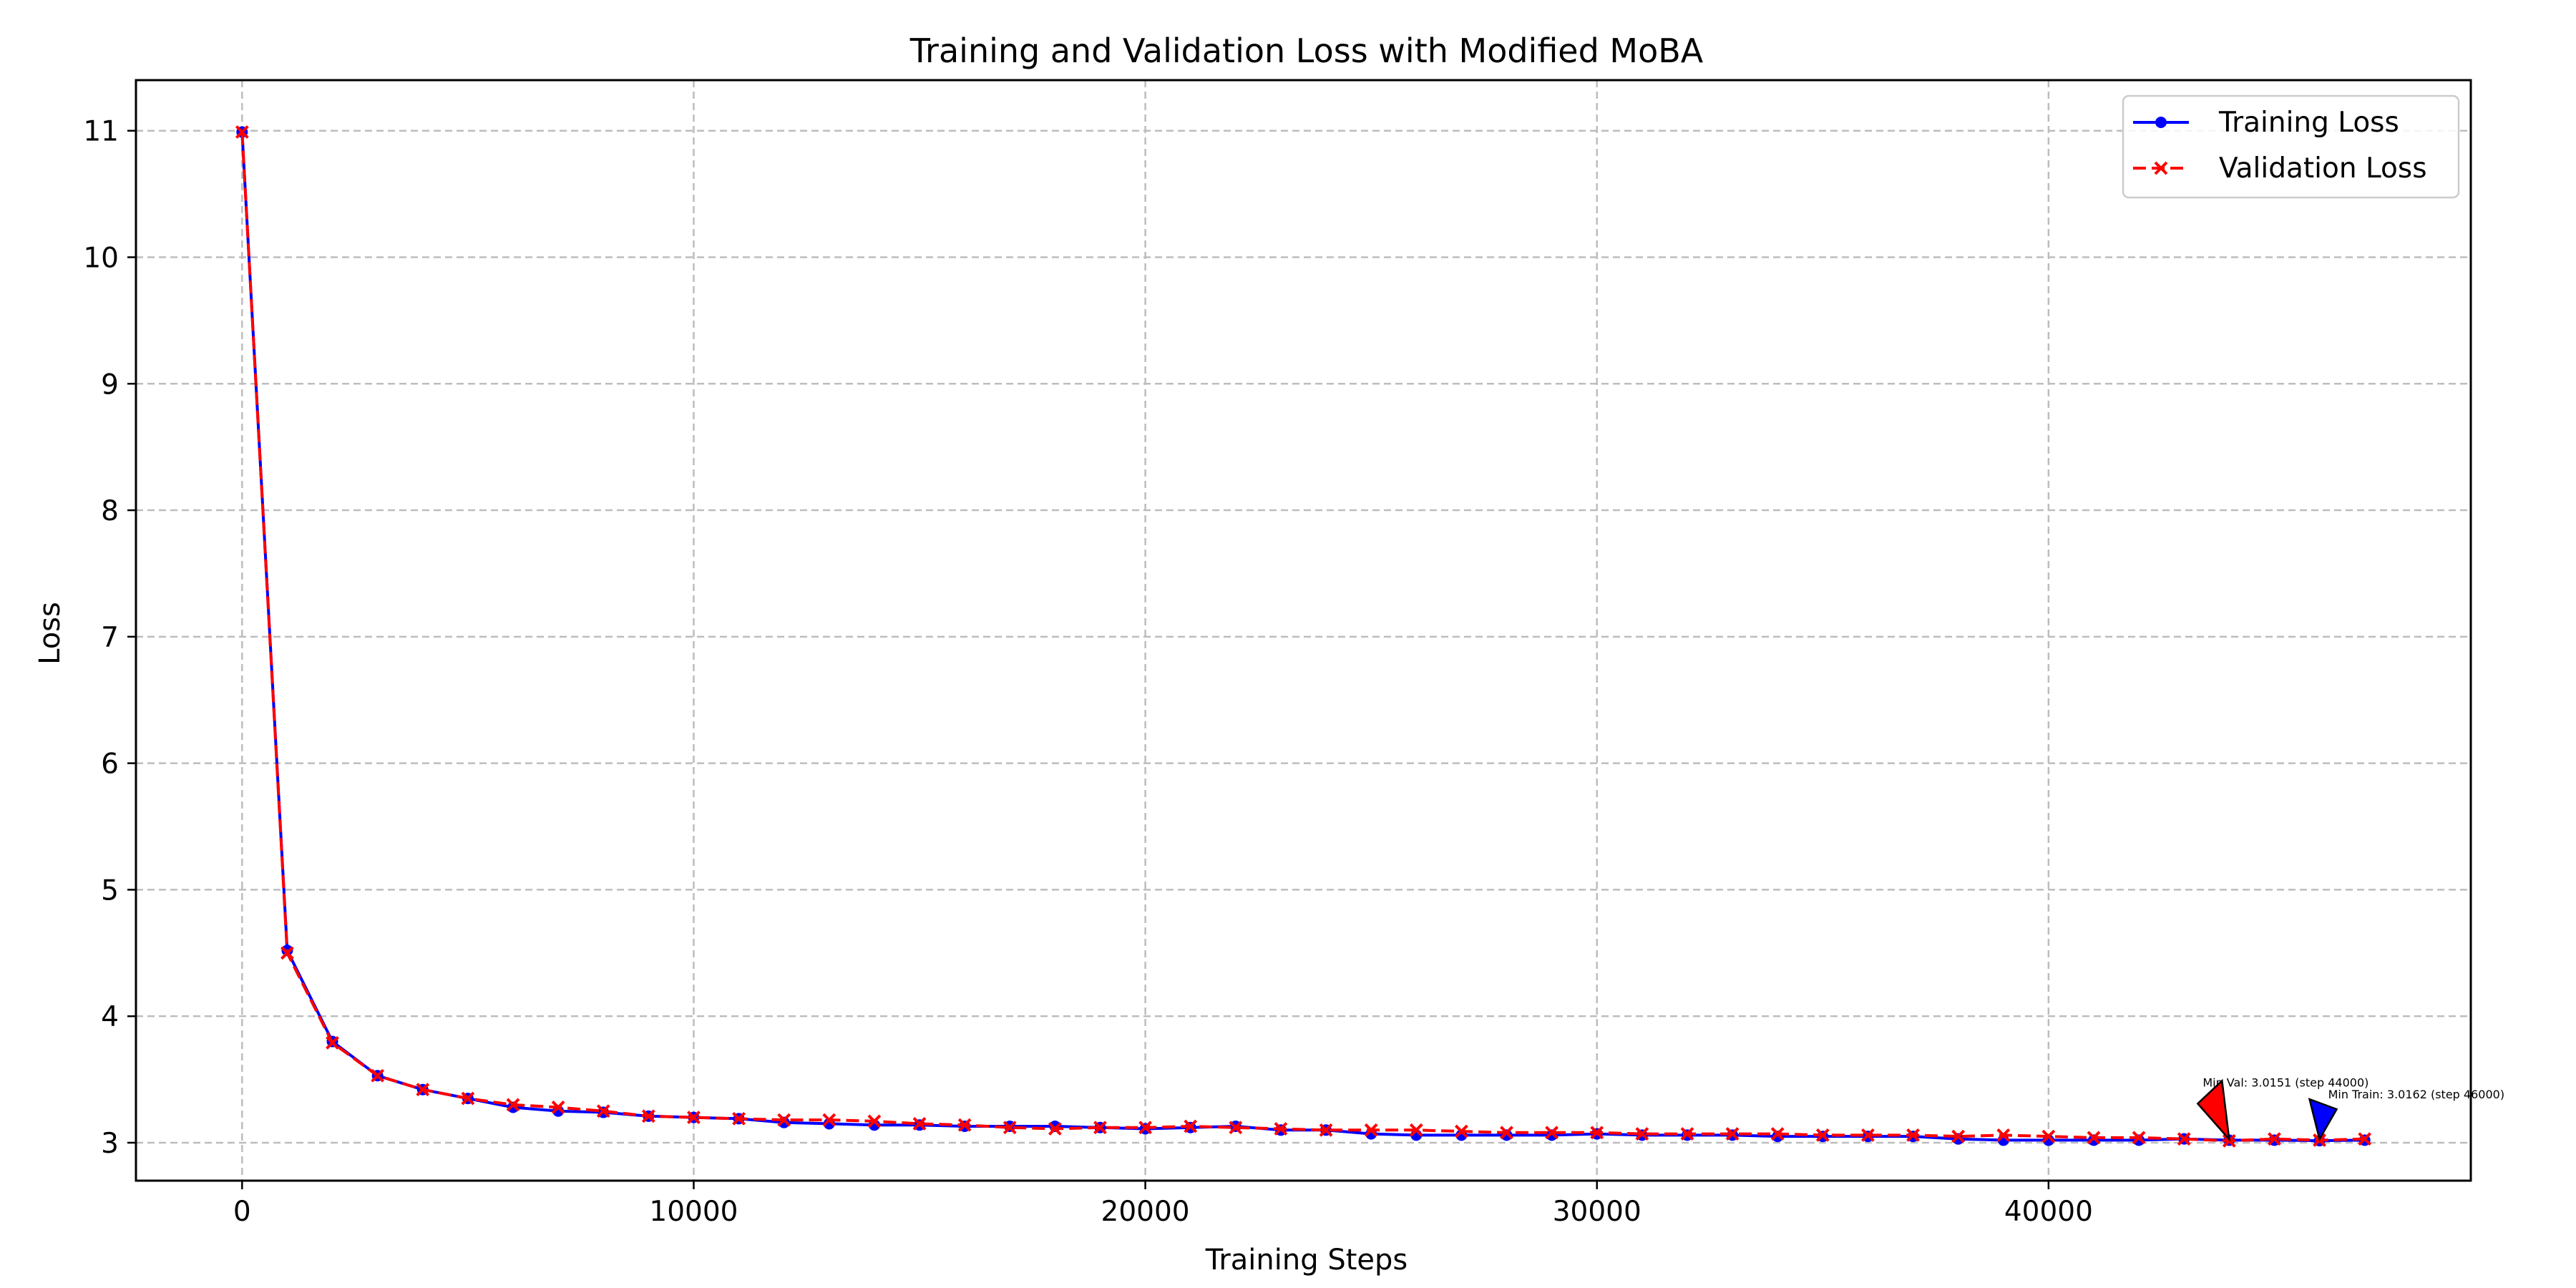  Describe the element at coordinates (110, 890) in the screenshot. I see `y-tick-label: 5` at that location.